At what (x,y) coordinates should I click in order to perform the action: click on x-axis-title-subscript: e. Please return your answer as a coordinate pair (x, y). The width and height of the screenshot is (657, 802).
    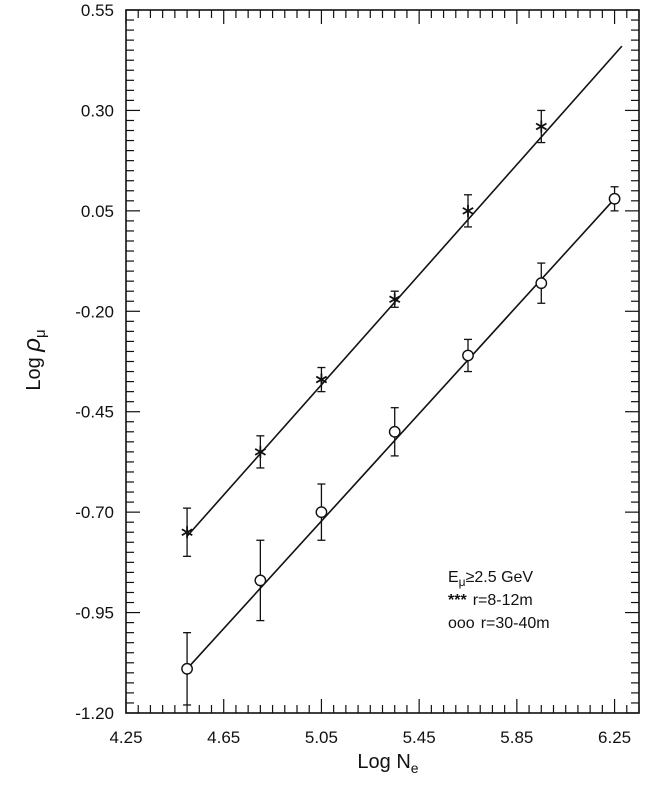
    Looking at the image, I should click on (415, 768).